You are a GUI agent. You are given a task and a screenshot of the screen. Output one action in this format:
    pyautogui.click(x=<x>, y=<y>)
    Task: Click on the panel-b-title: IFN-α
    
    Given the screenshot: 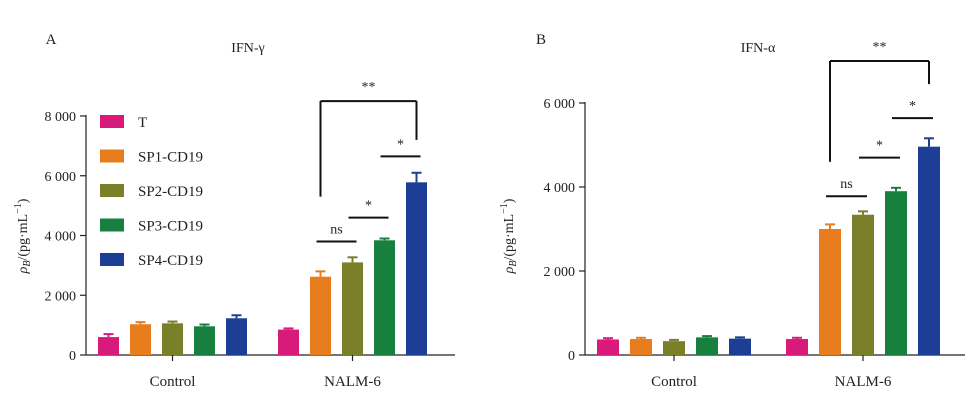 What is the action you would take?
    pyautogui.click(x=758, y=48)
    